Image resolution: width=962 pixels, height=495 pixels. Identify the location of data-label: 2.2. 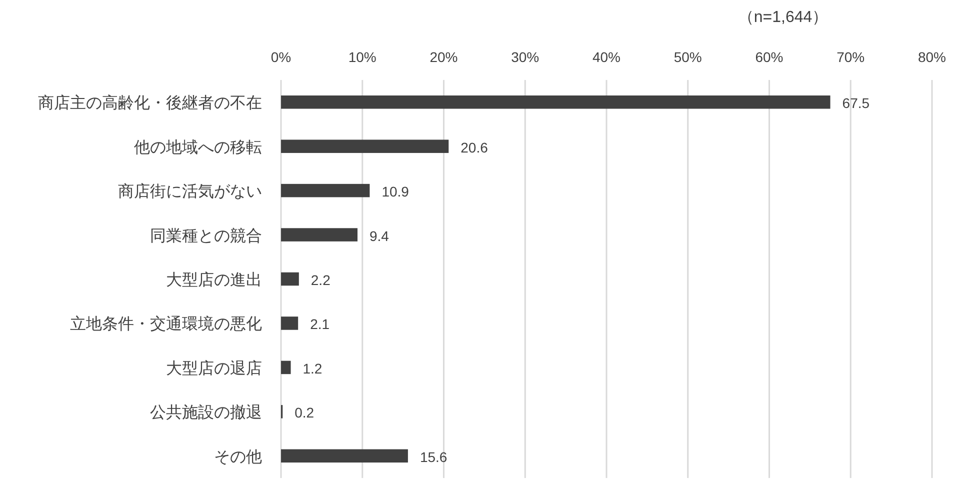
(320, 280).